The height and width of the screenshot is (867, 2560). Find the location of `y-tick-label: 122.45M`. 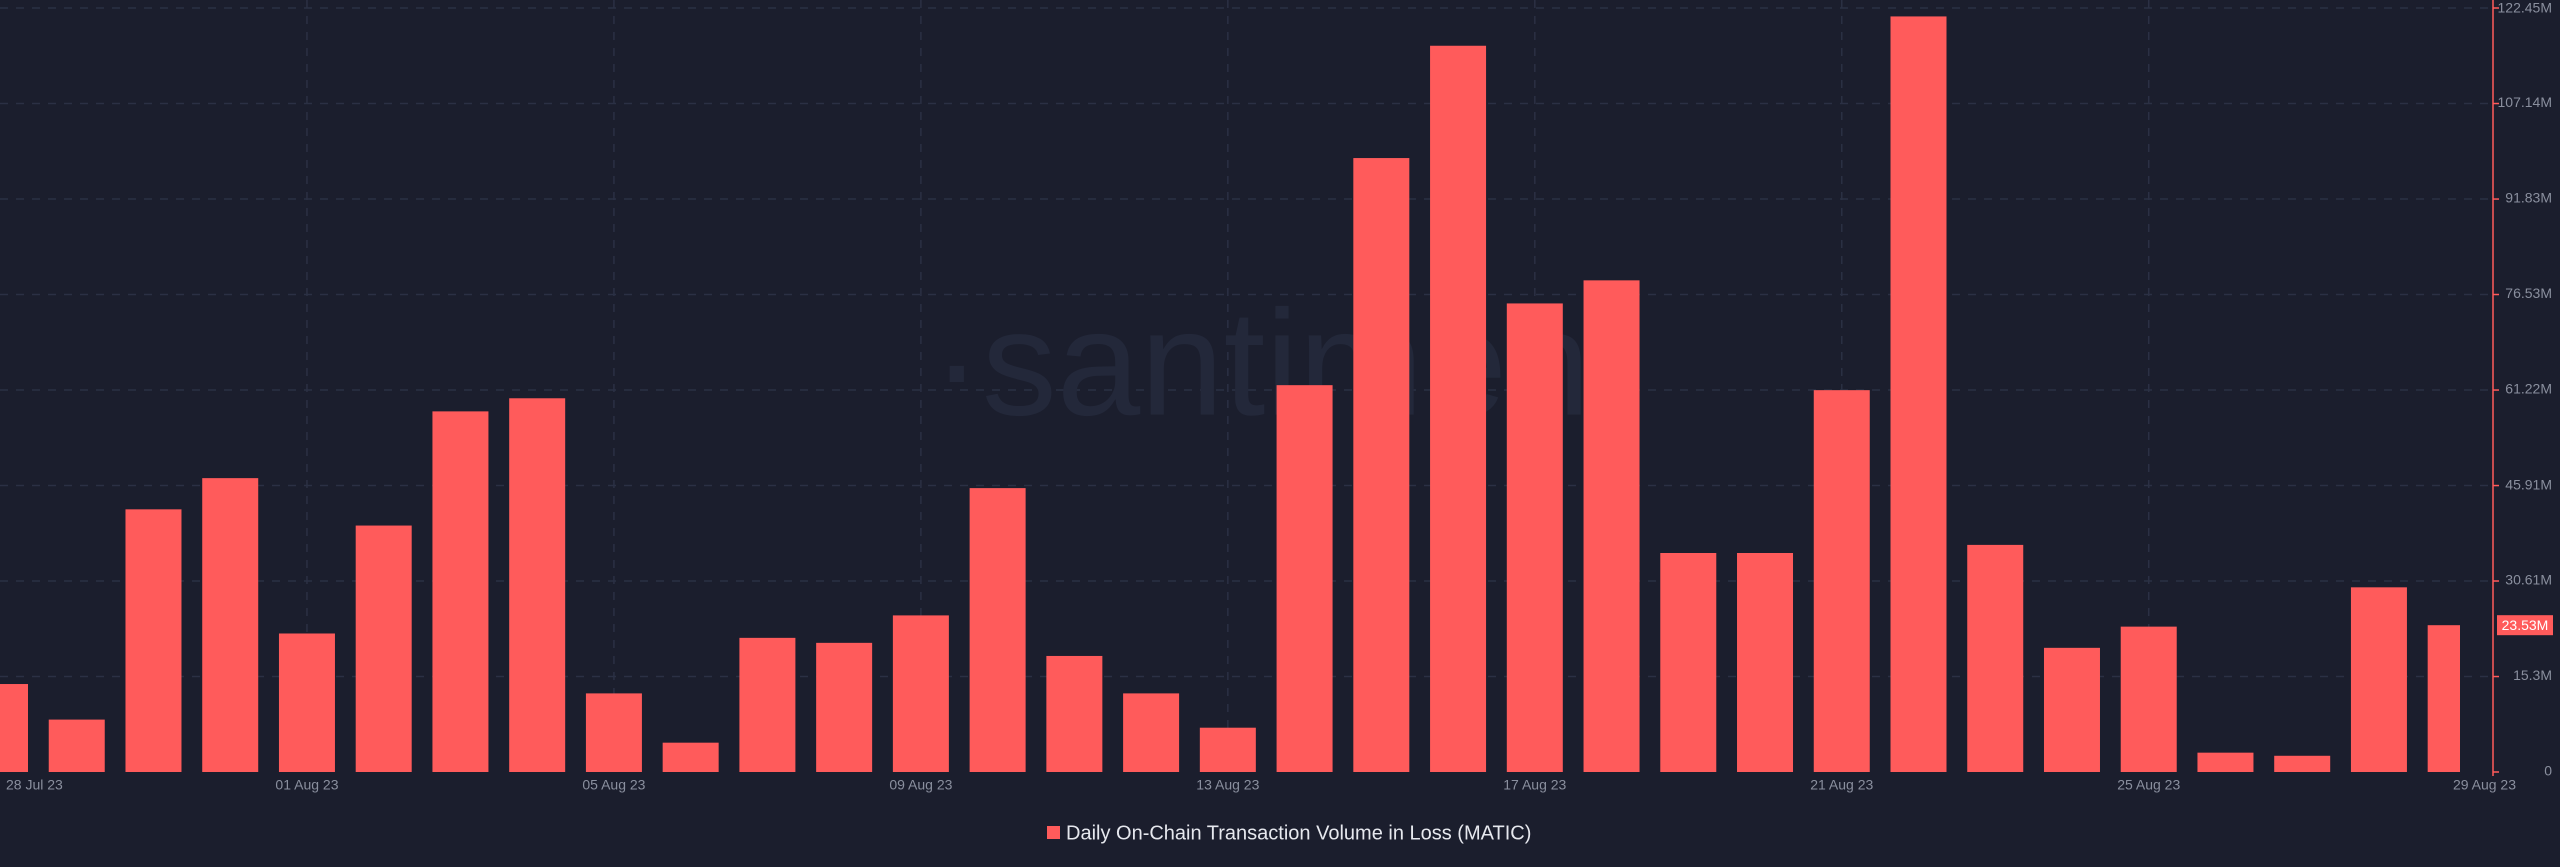

y-tick-label: 122.45M is located at coordinates (2525, 8).